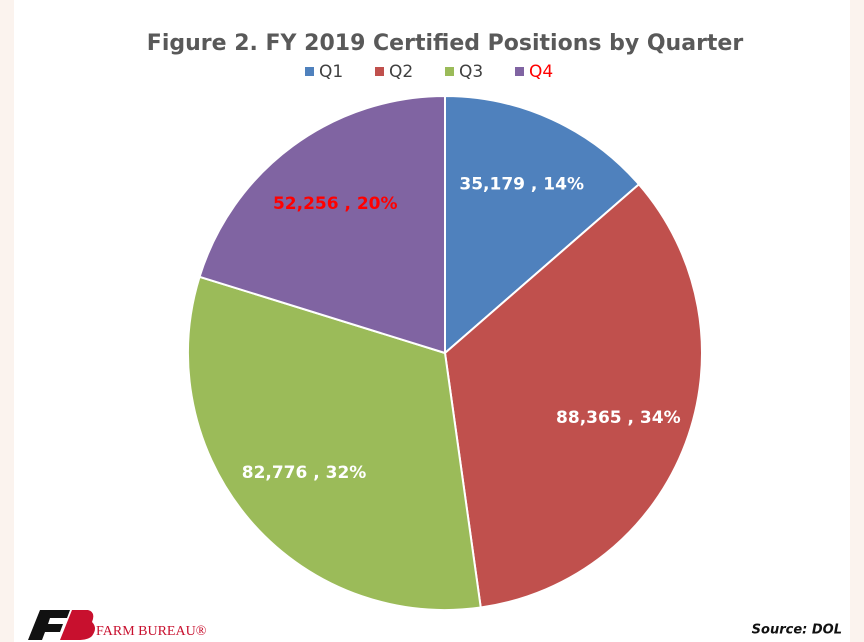 The width and height of the screenshot is (864, 642). I want to click on logo-f, so click(49, 625).